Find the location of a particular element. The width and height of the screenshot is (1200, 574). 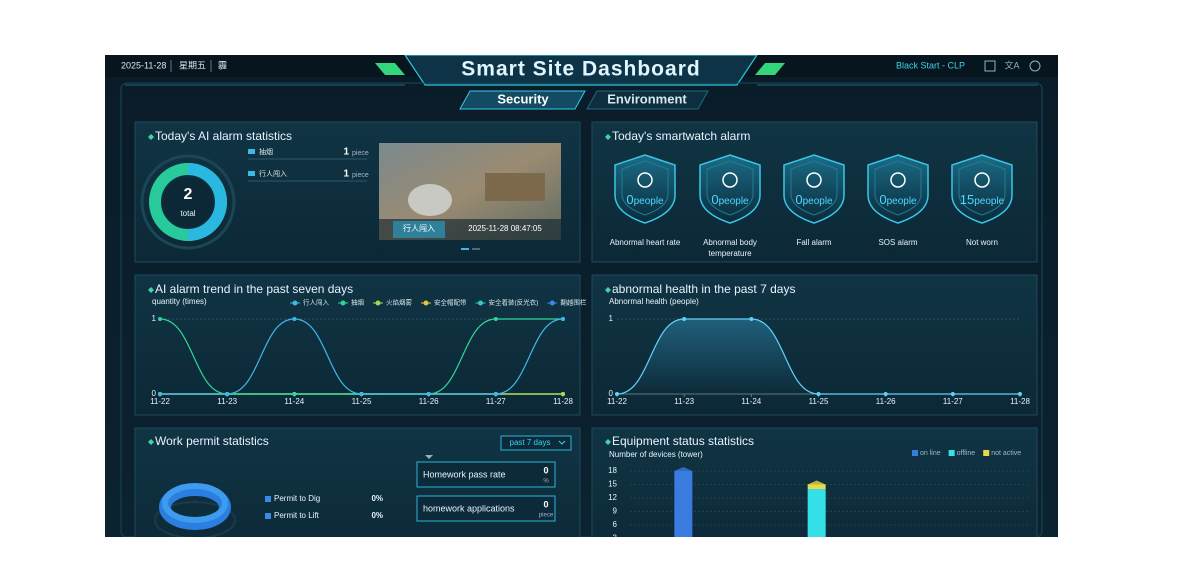

tab-label: Environment is located at coordinates (647, 98).